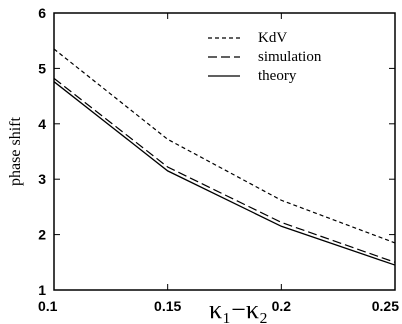 Image resolution: width=402 pixels, height=324 pixels. Describe the element at coordinates (15, 151) in the screenshot. I see `y-axis-label: phase shift` at that location.